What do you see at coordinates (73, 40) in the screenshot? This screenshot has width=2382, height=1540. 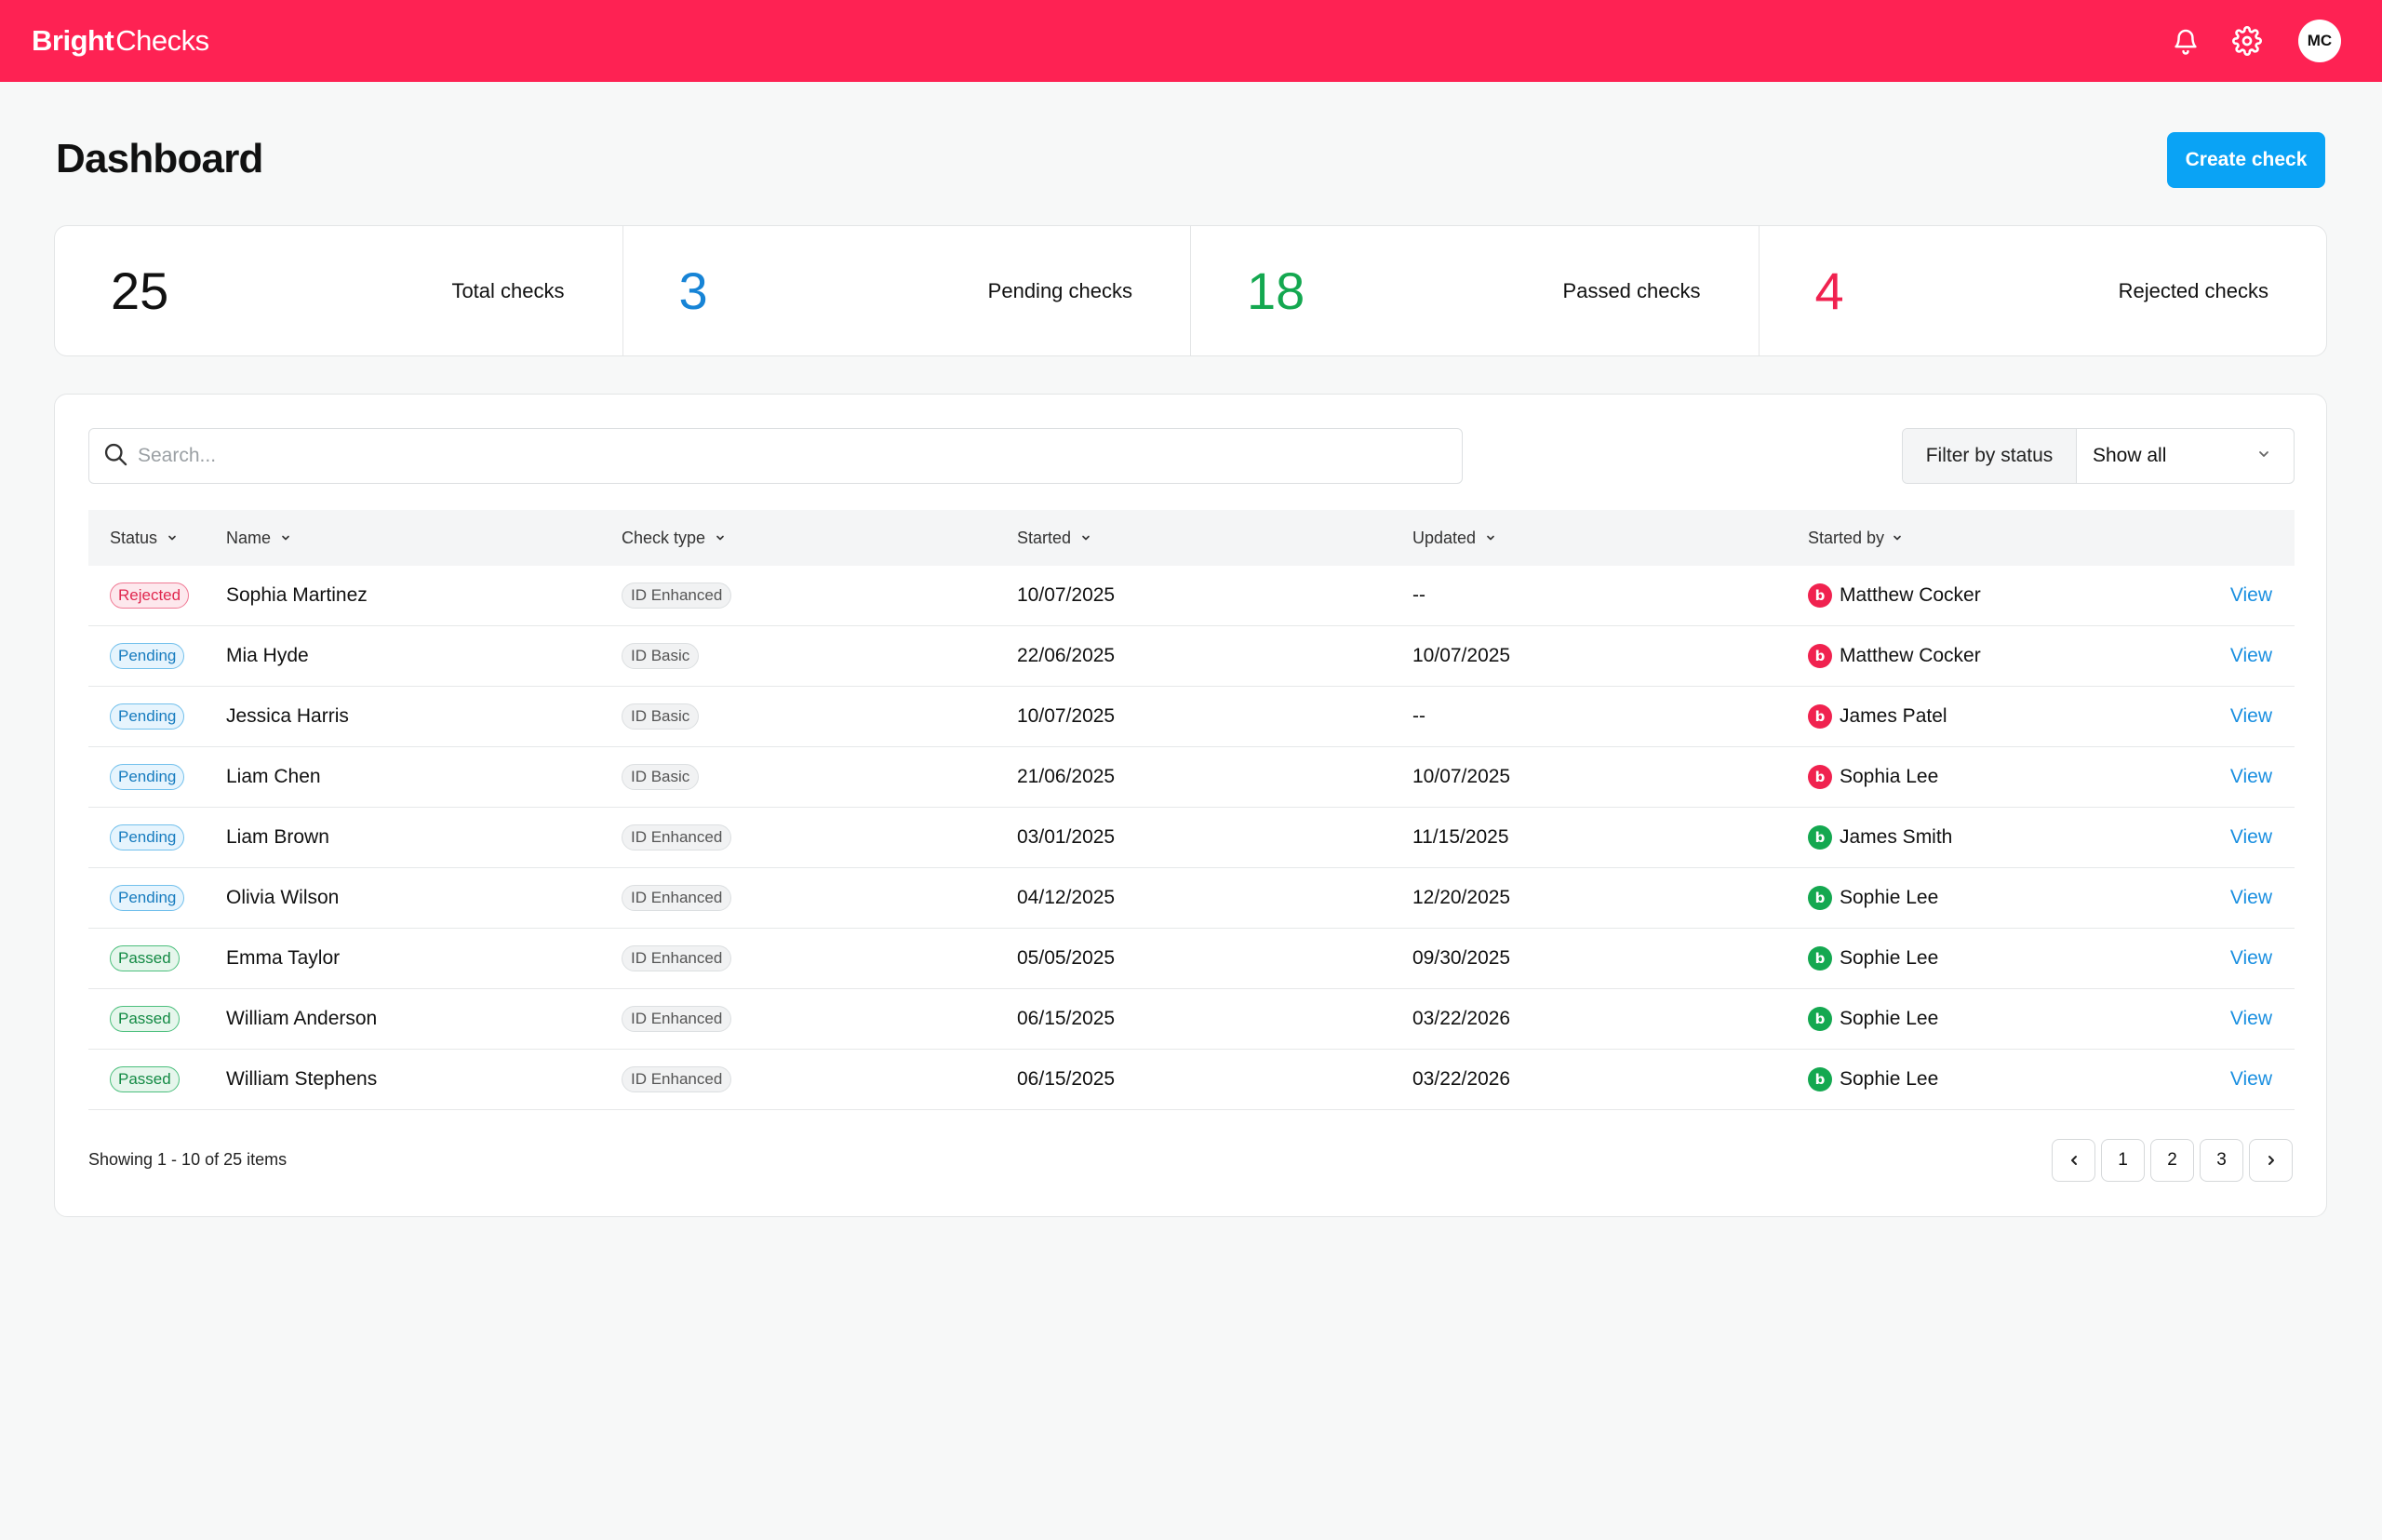 I see `brand-bold: Bright` at bounding box center [73, 40].